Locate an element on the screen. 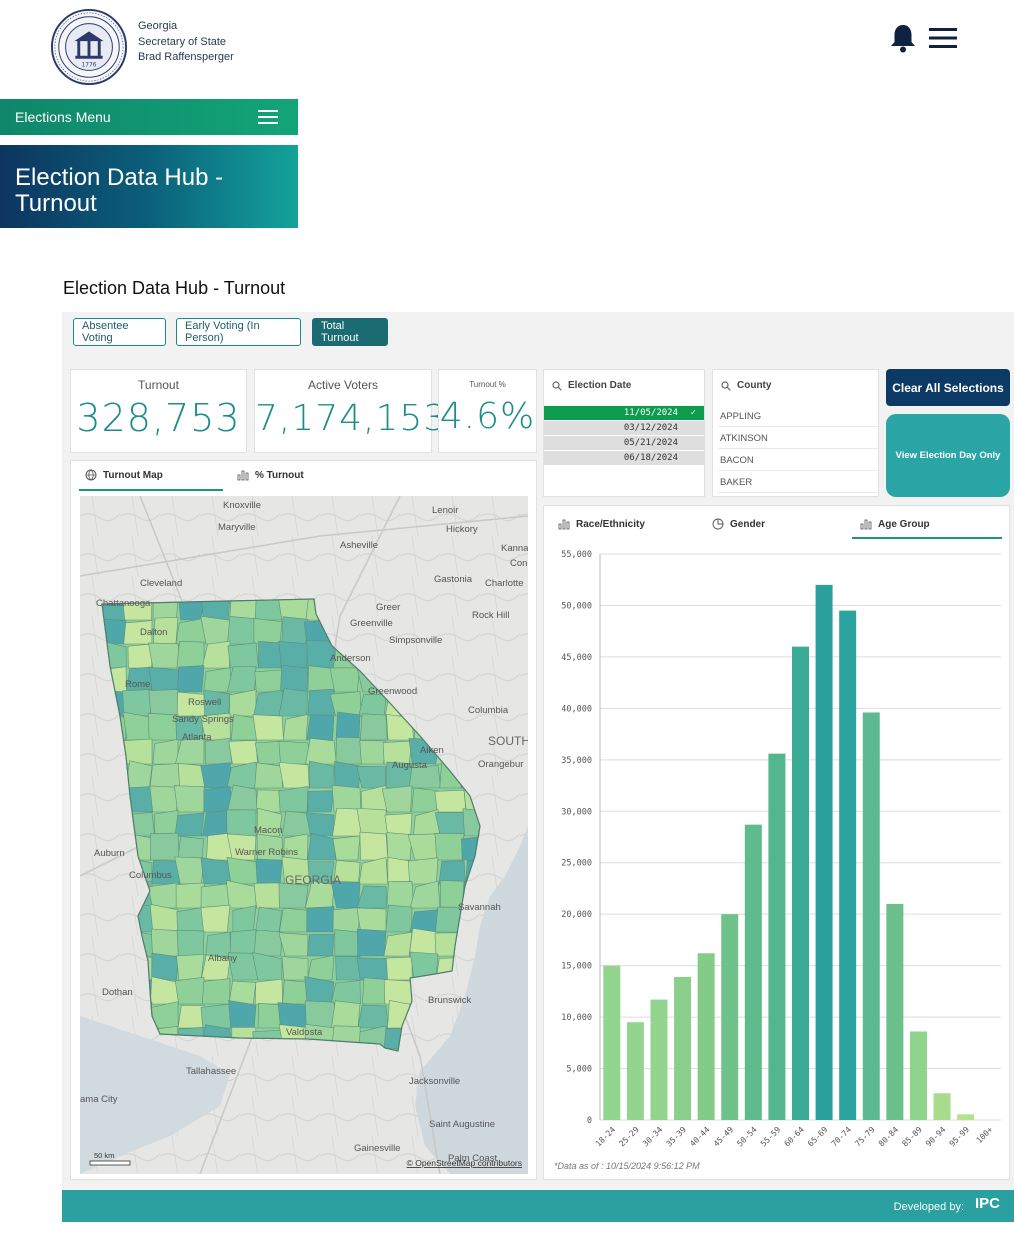 The width and height of the screenshot is (1014, 1245). tab-absentee-voting: Absentee Voting is located at coordinates (119, 332).